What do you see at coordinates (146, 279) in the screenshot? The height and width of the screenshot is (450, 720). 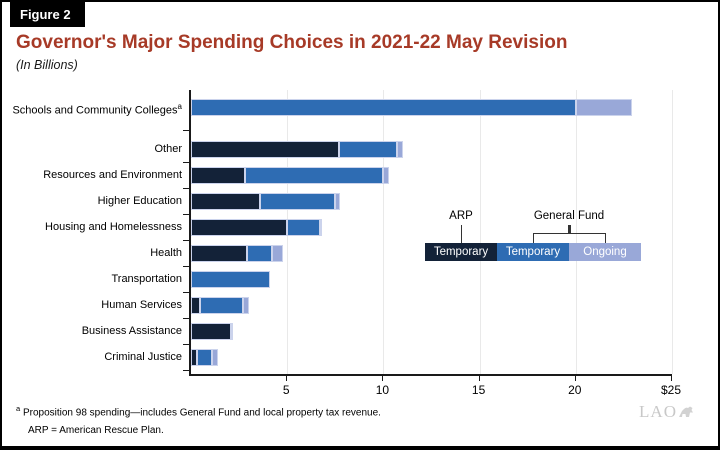 I see `category-label: Transportation` at bounding box center [146, 279].